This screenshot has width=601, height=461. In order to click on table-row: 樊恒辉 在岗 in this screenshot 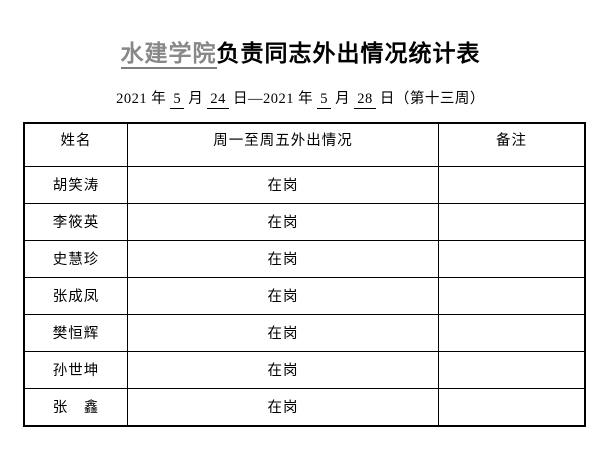, I will do `click(304, 332)`.